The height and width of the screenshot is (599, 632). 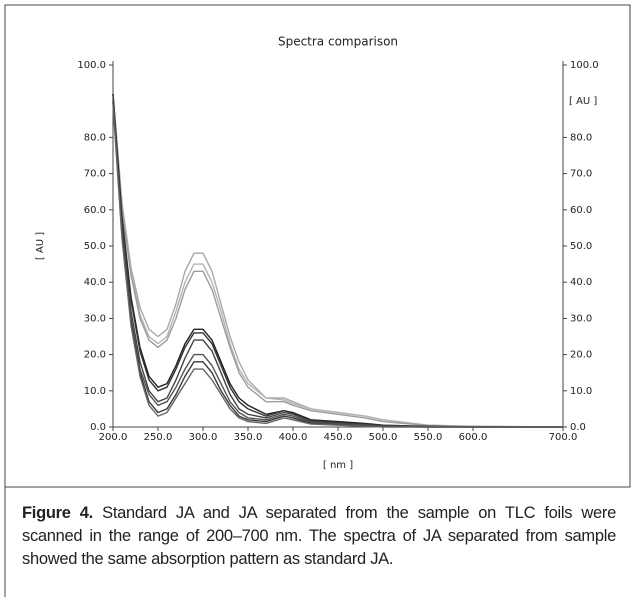 I want to click on y-tick-label: 10.0, so click(x=95, y=391).